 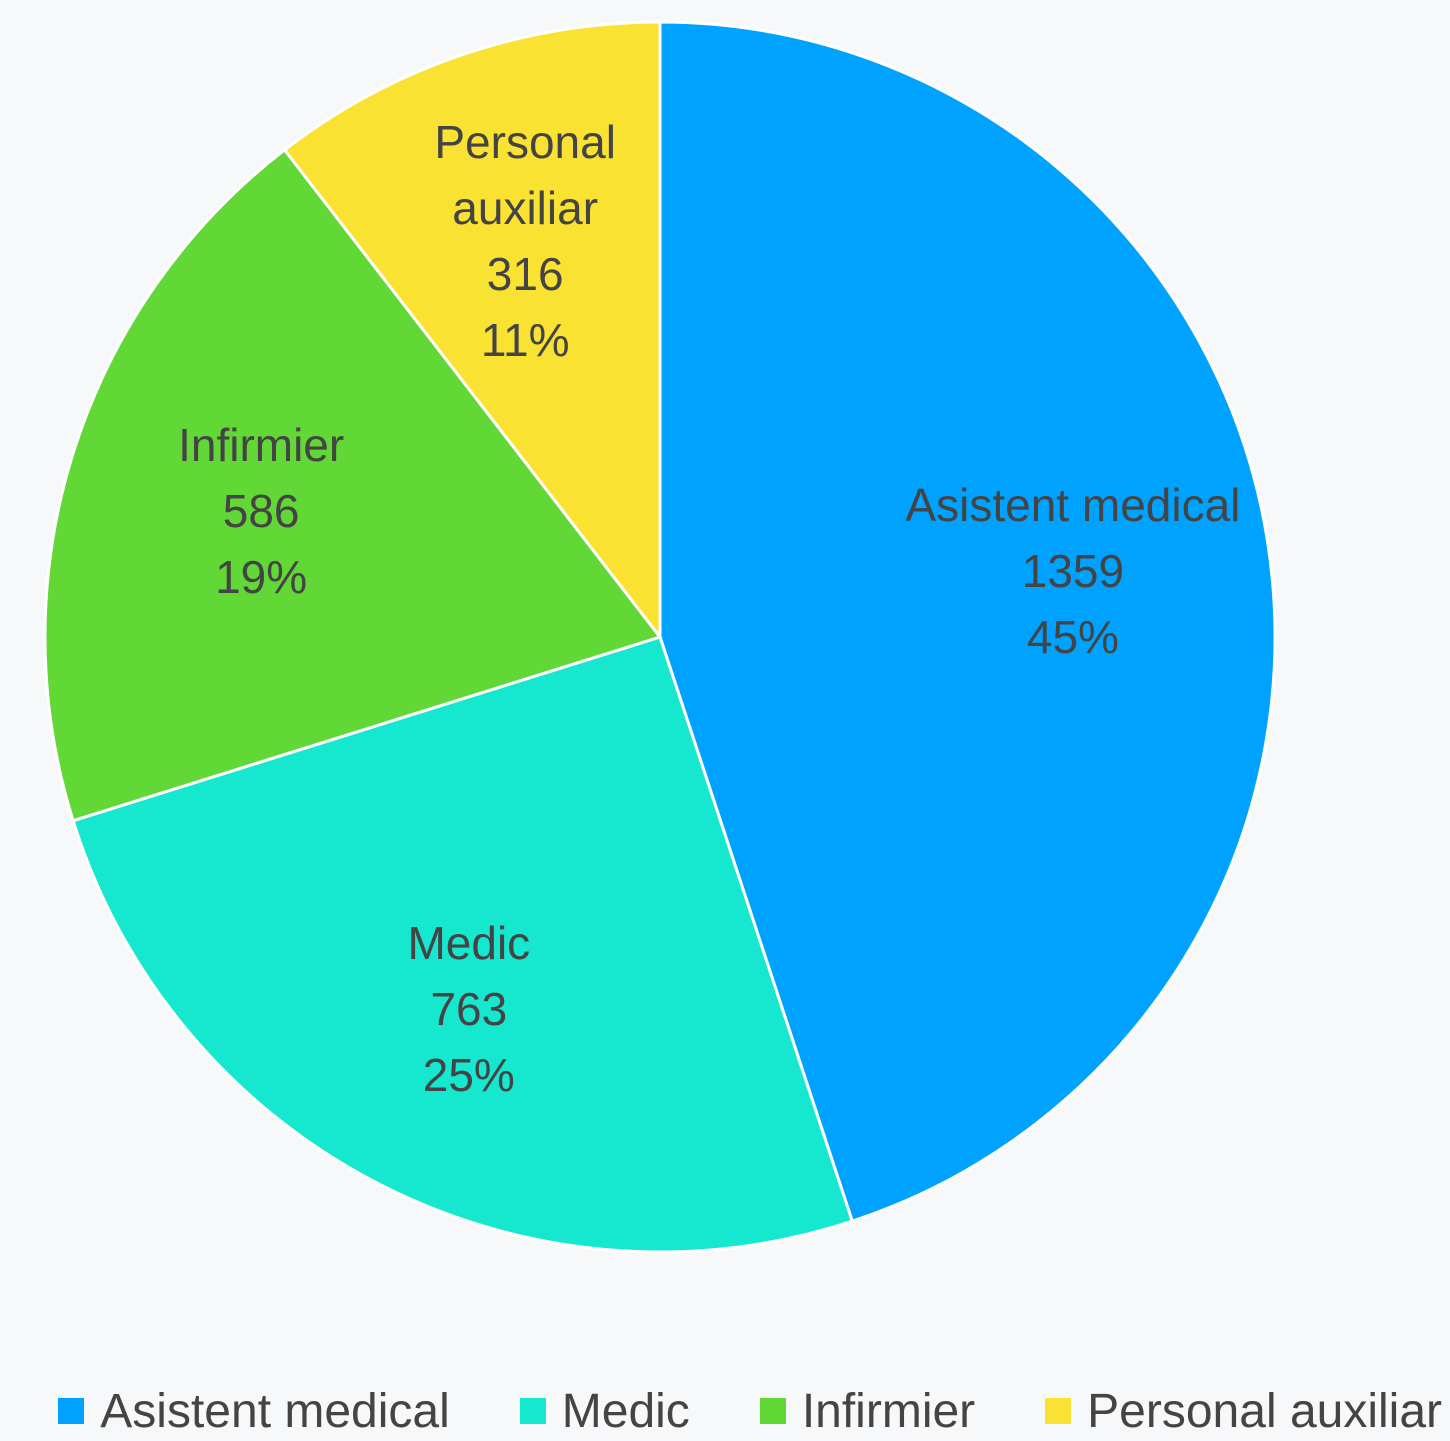 I want to click on percent-label: 11%, so click(x=525, y=340).